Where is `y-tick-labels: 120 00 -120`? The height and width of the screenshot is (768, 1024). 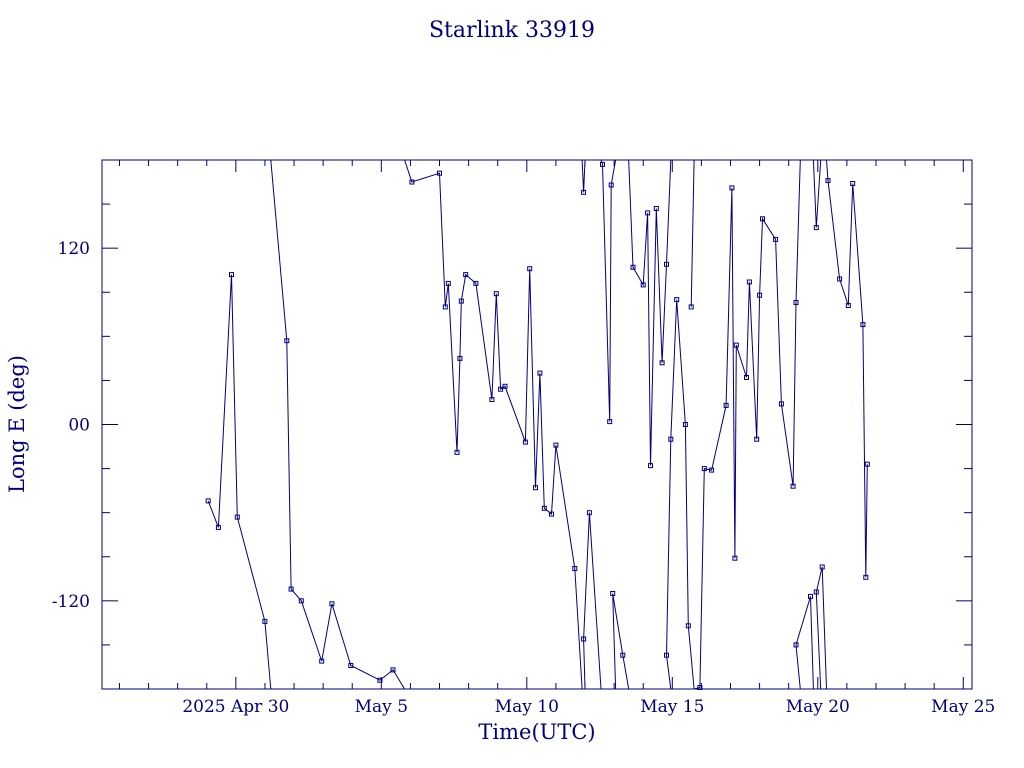 y-tick-labels: 120 00 -120 is located at coordinates (71, 425).